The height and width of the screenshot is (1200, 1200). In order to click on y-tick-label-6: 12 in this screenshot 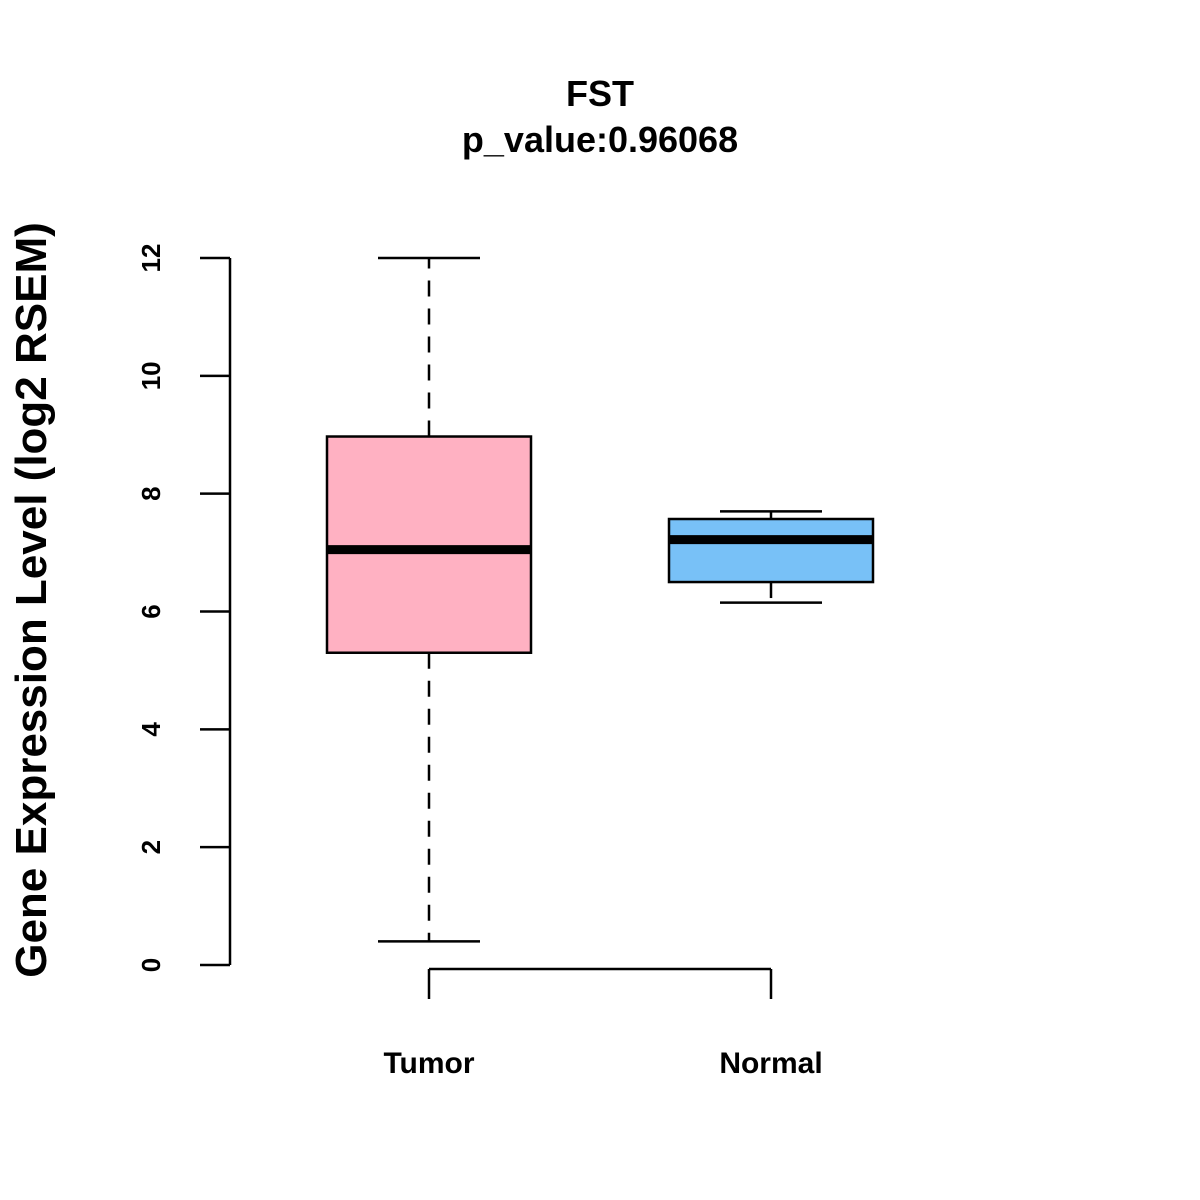, I will do `click(151, 258)`.